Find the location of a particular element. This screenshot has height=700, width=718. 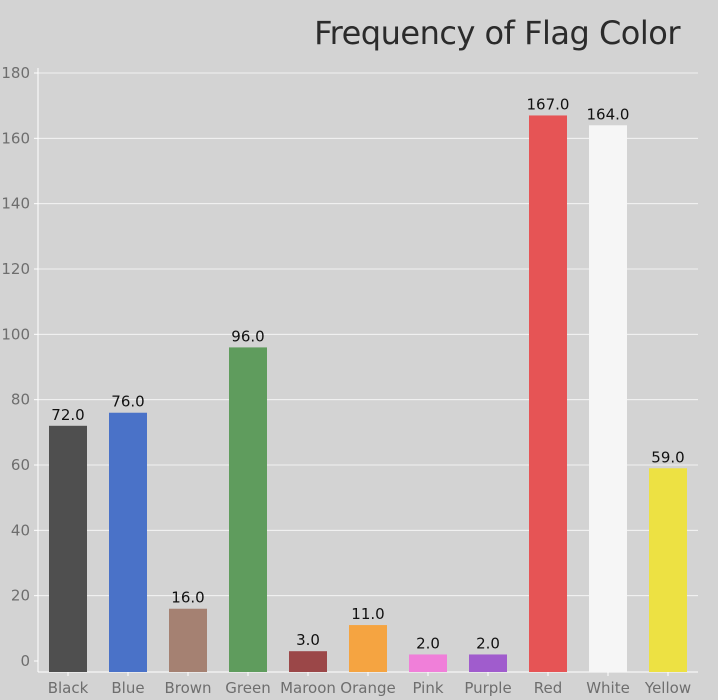

x-tick-label-brown: Brown is located at coordinates (187, 688).